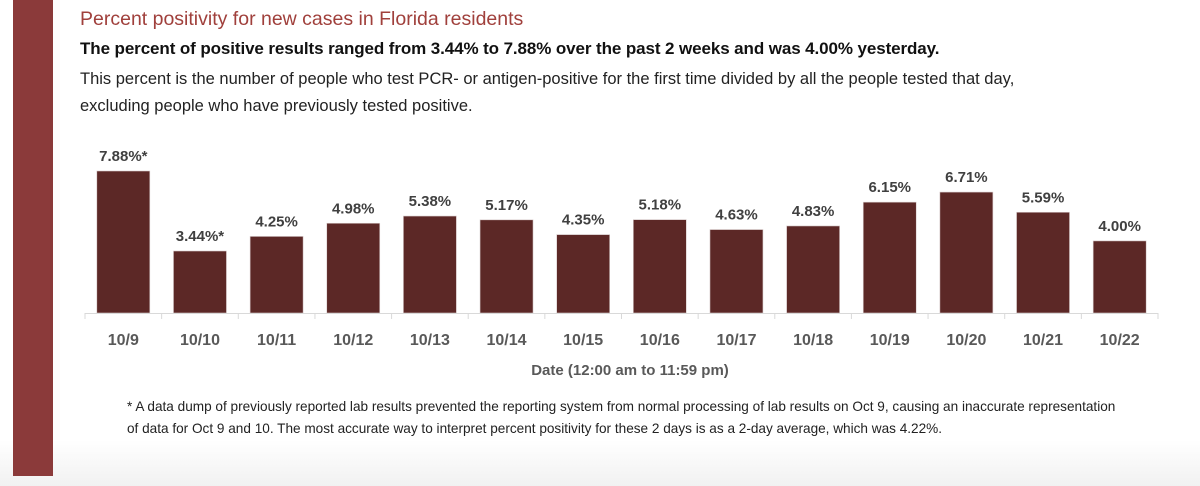  Describe the element at coordinates (1043, 197) in the screenshot. I see `data-label: 5.59%` at that location.